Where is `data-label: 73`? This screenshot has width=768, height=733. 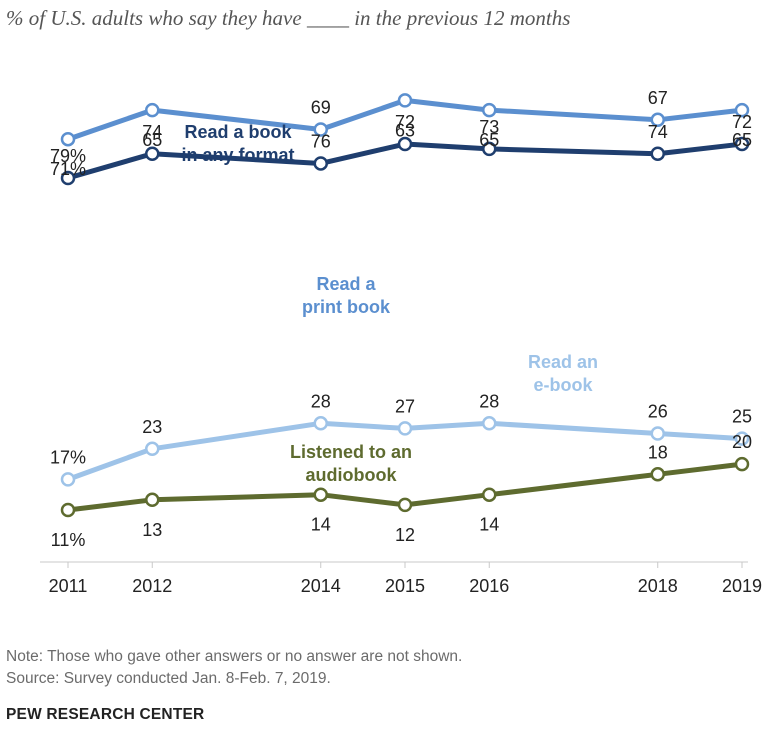 data-label: 73 is located at coordinates (489, 127).